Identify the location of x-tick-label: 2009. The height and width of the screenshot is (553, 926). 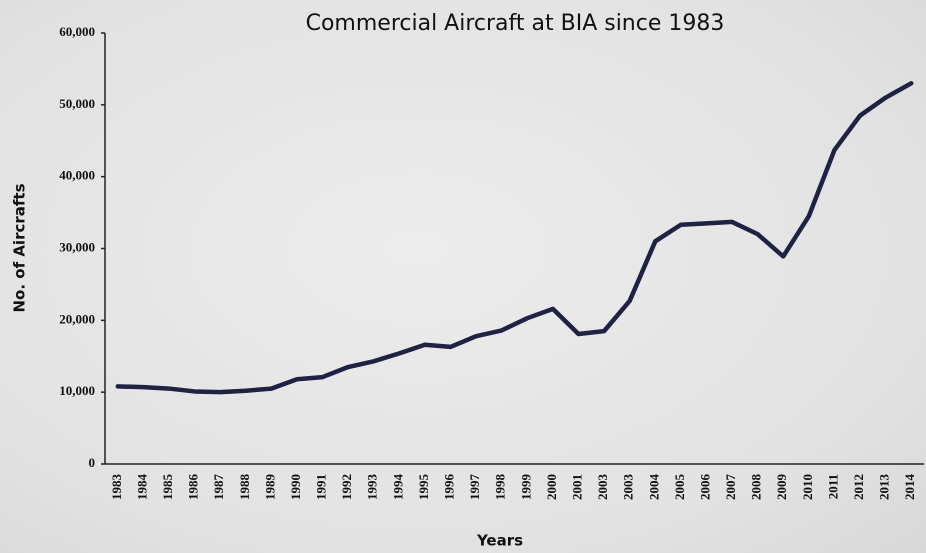
(781, 487).